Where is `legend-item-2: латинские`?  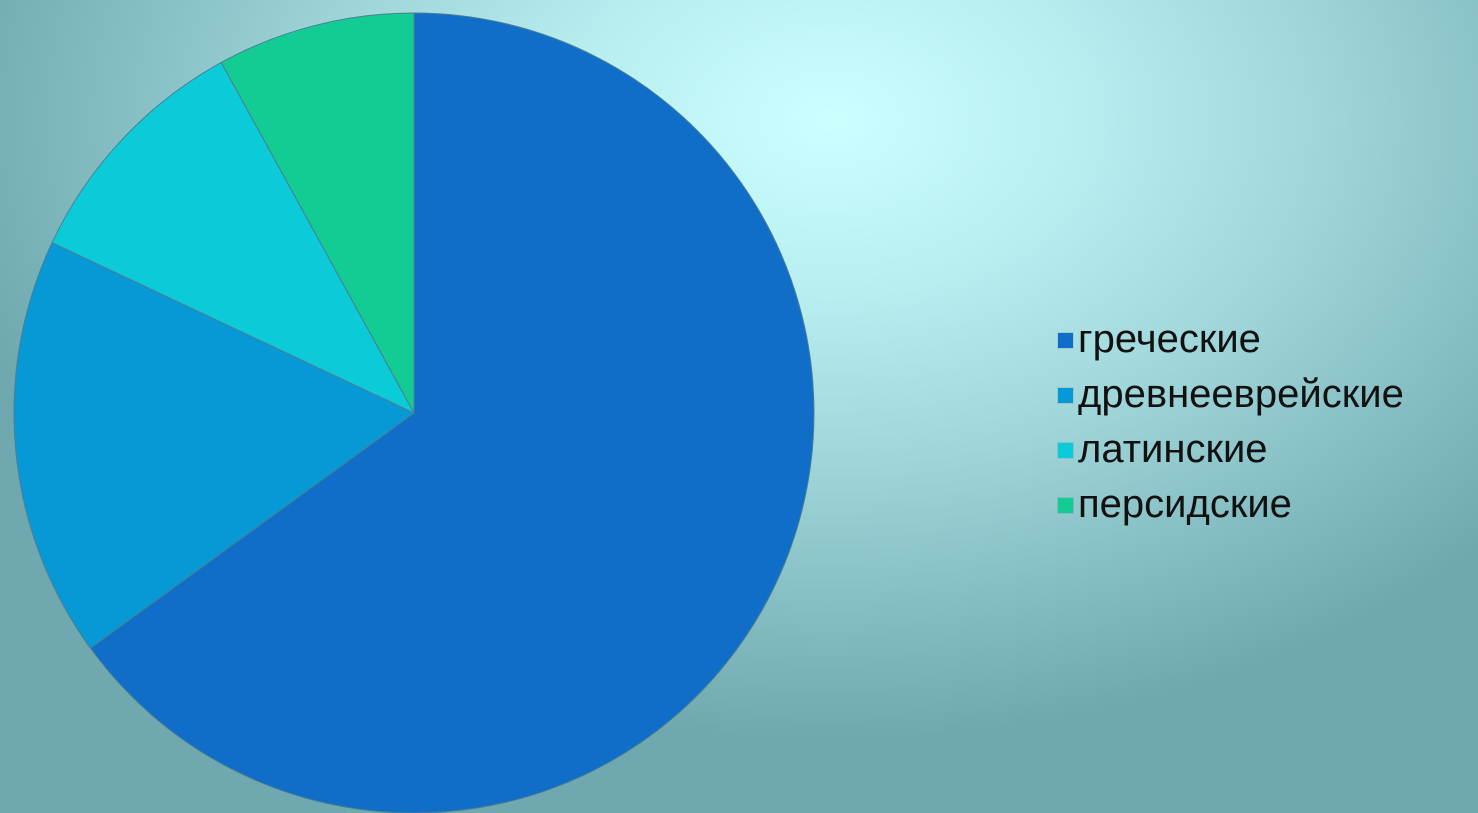
legend-item-2: латинские is located at coordinates (1231, 448).